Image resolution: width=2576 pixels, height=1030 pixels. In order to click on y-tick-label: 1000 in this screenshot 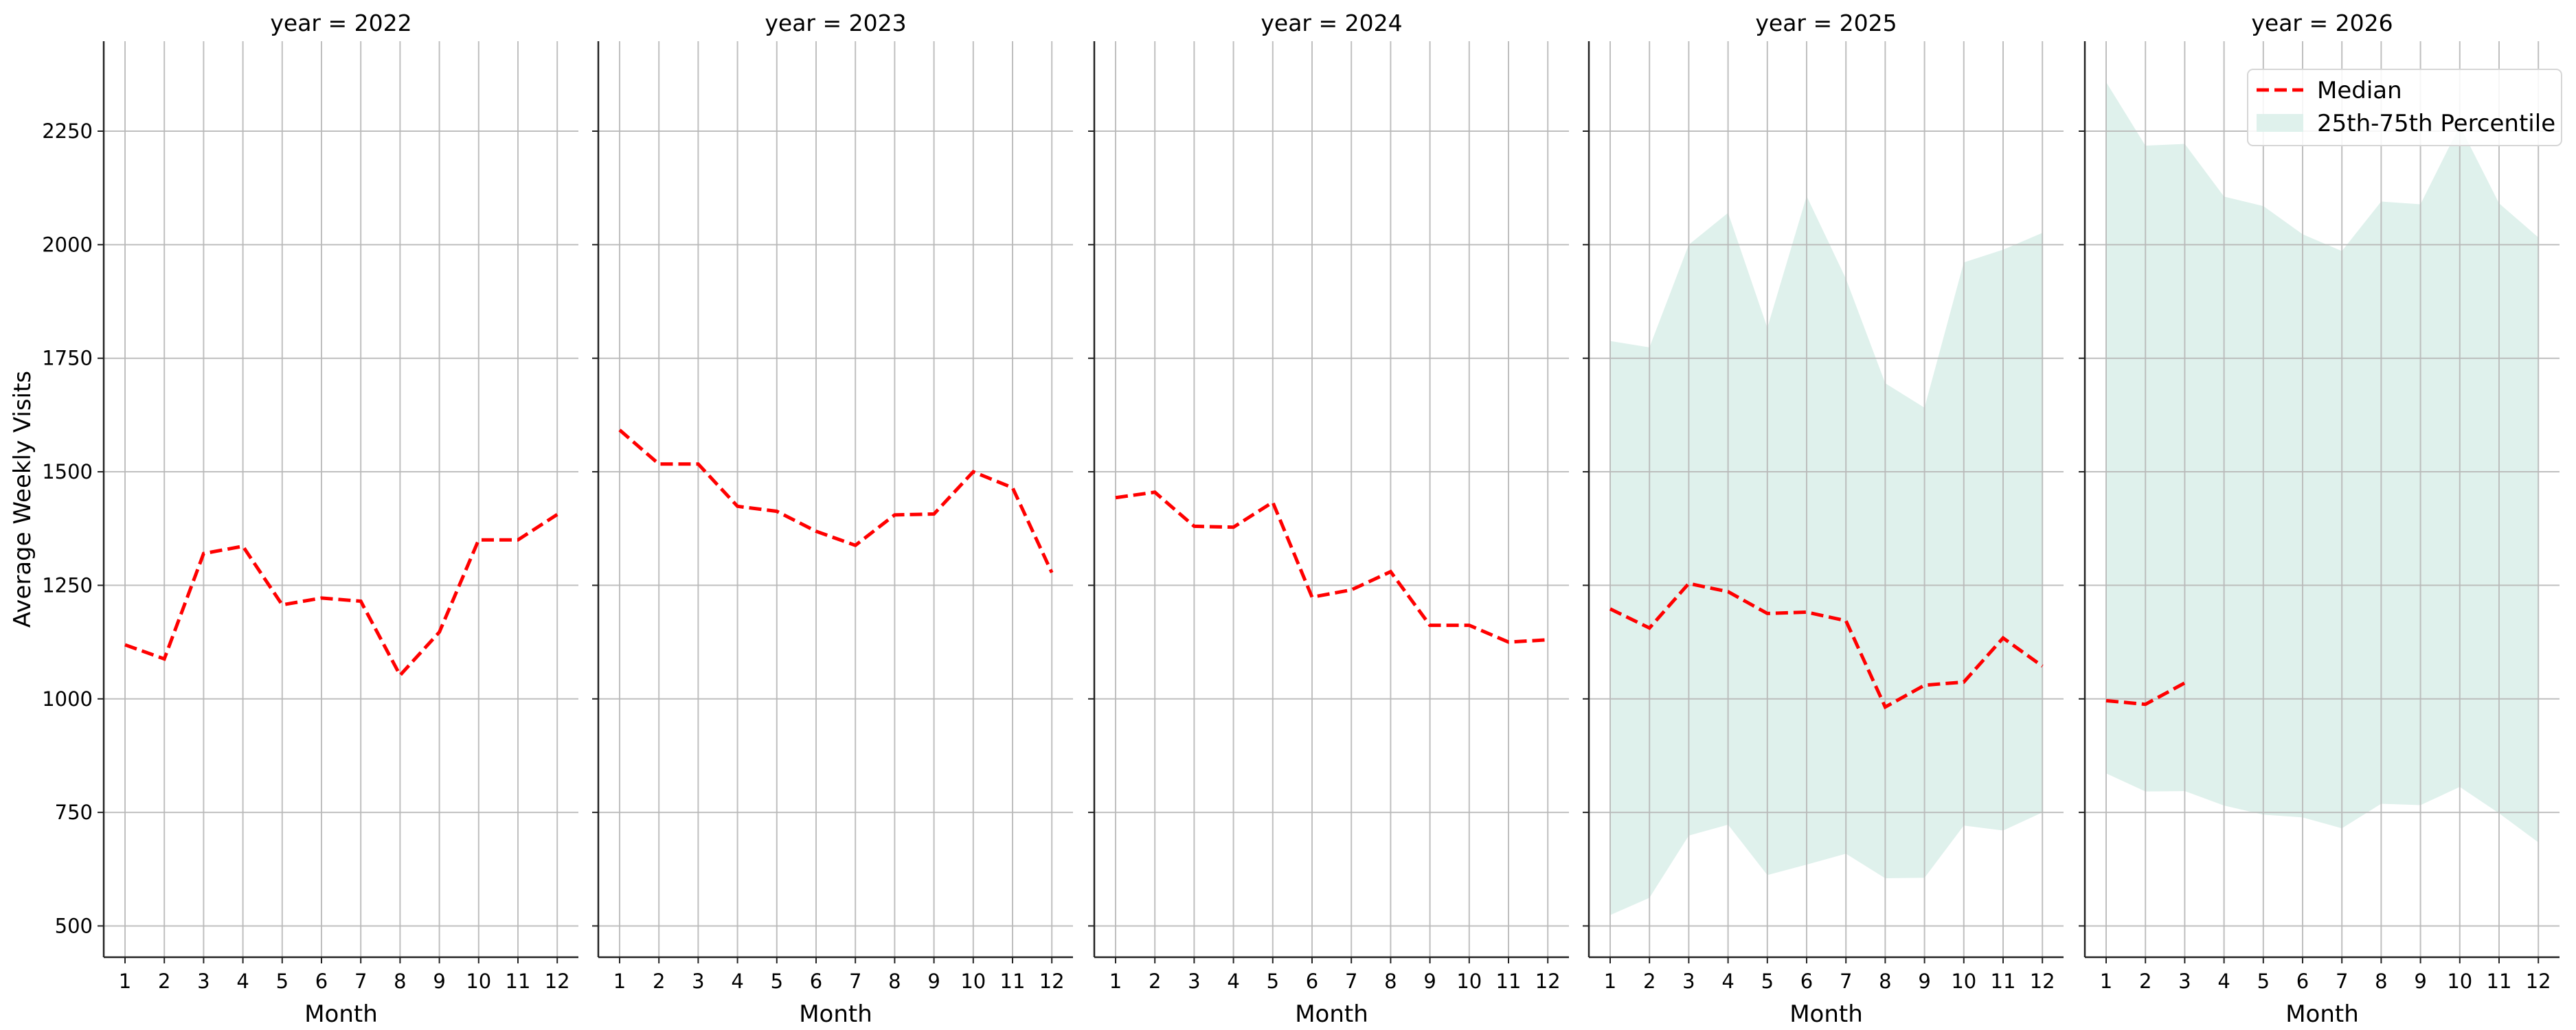, I will do `click(67, 699)`.